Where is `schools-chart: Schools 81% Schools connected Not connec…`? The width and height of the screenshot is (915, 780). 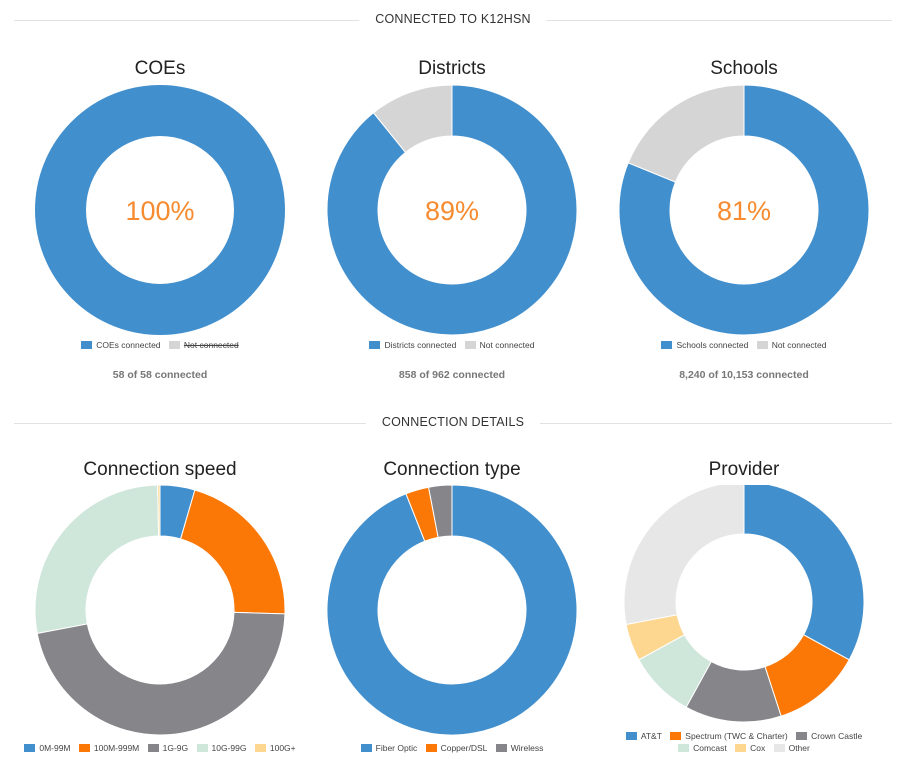
schools-chart: Schools 81% Schools connected Not connec… is located at coordinates (744, 220).